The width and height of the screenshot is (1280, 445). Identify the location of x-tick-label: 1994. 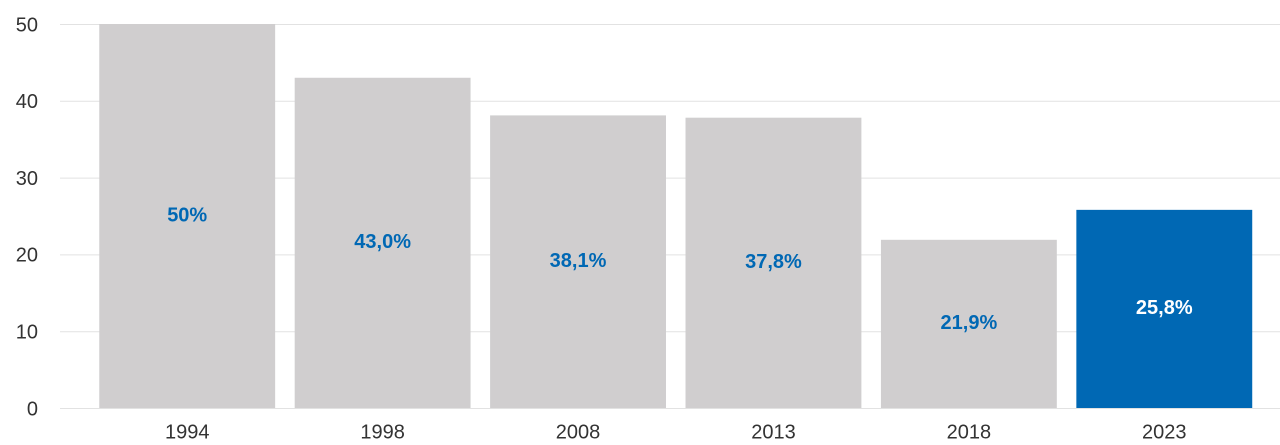
(187, 432).